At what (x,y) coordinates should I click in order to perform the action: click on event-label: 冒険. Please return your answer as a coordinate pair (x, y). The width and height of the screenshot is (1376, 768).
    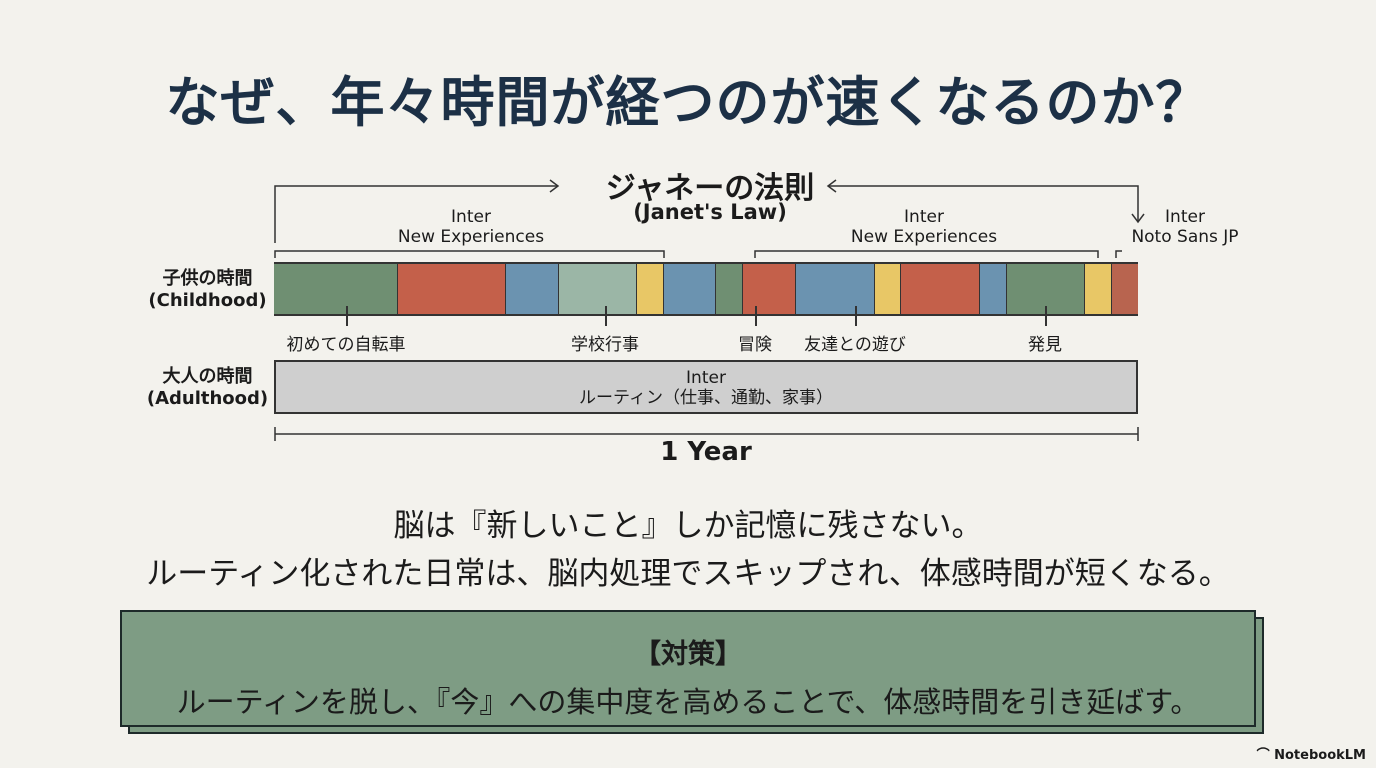
    Looking at the image, I should click on (755, 345).